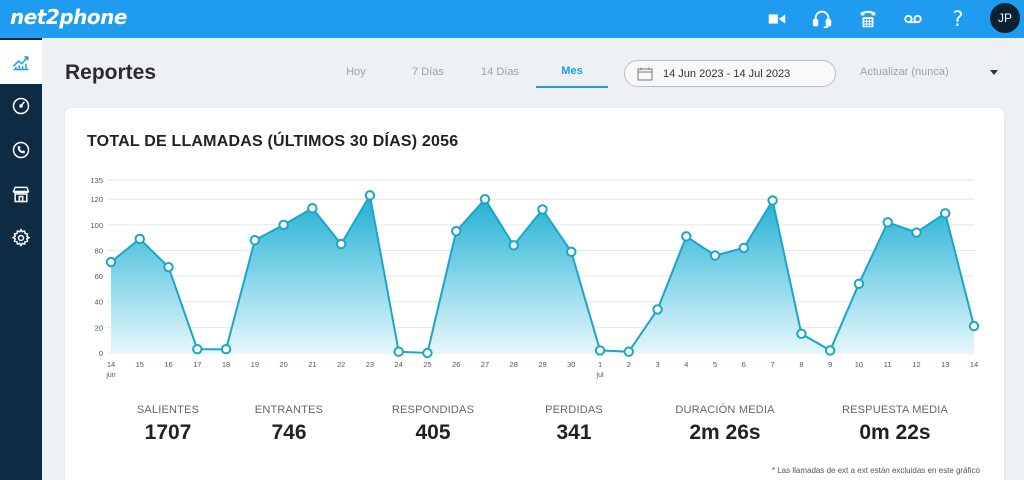  I want to click on sidebar-item-analytics, so click(21, 62).